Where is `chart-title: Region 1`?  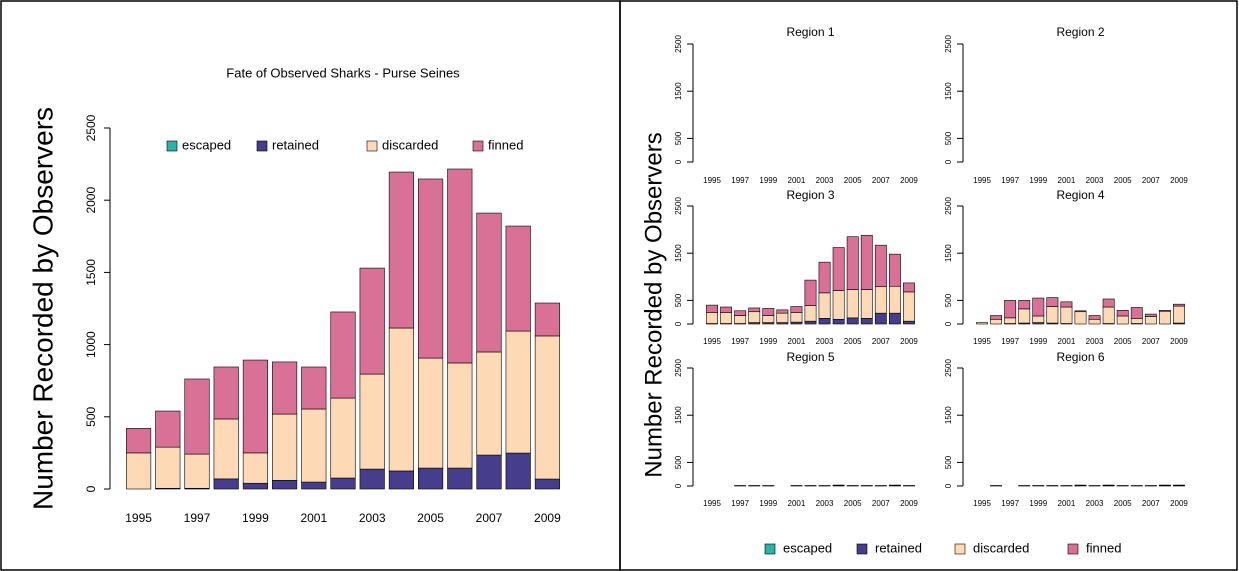
chart-title: Region 1 is located at coordinates (810, 32).